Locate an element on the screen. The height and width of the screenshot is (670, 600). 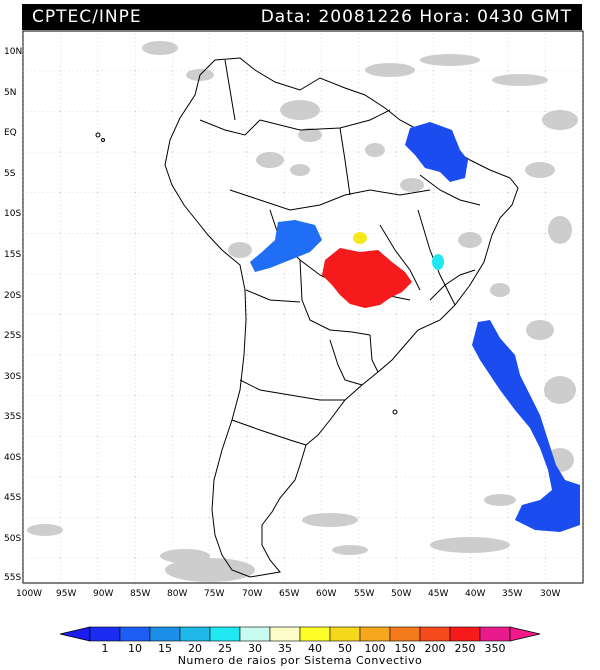
legend-value-label: 25 is located at coordinates (225, 648).